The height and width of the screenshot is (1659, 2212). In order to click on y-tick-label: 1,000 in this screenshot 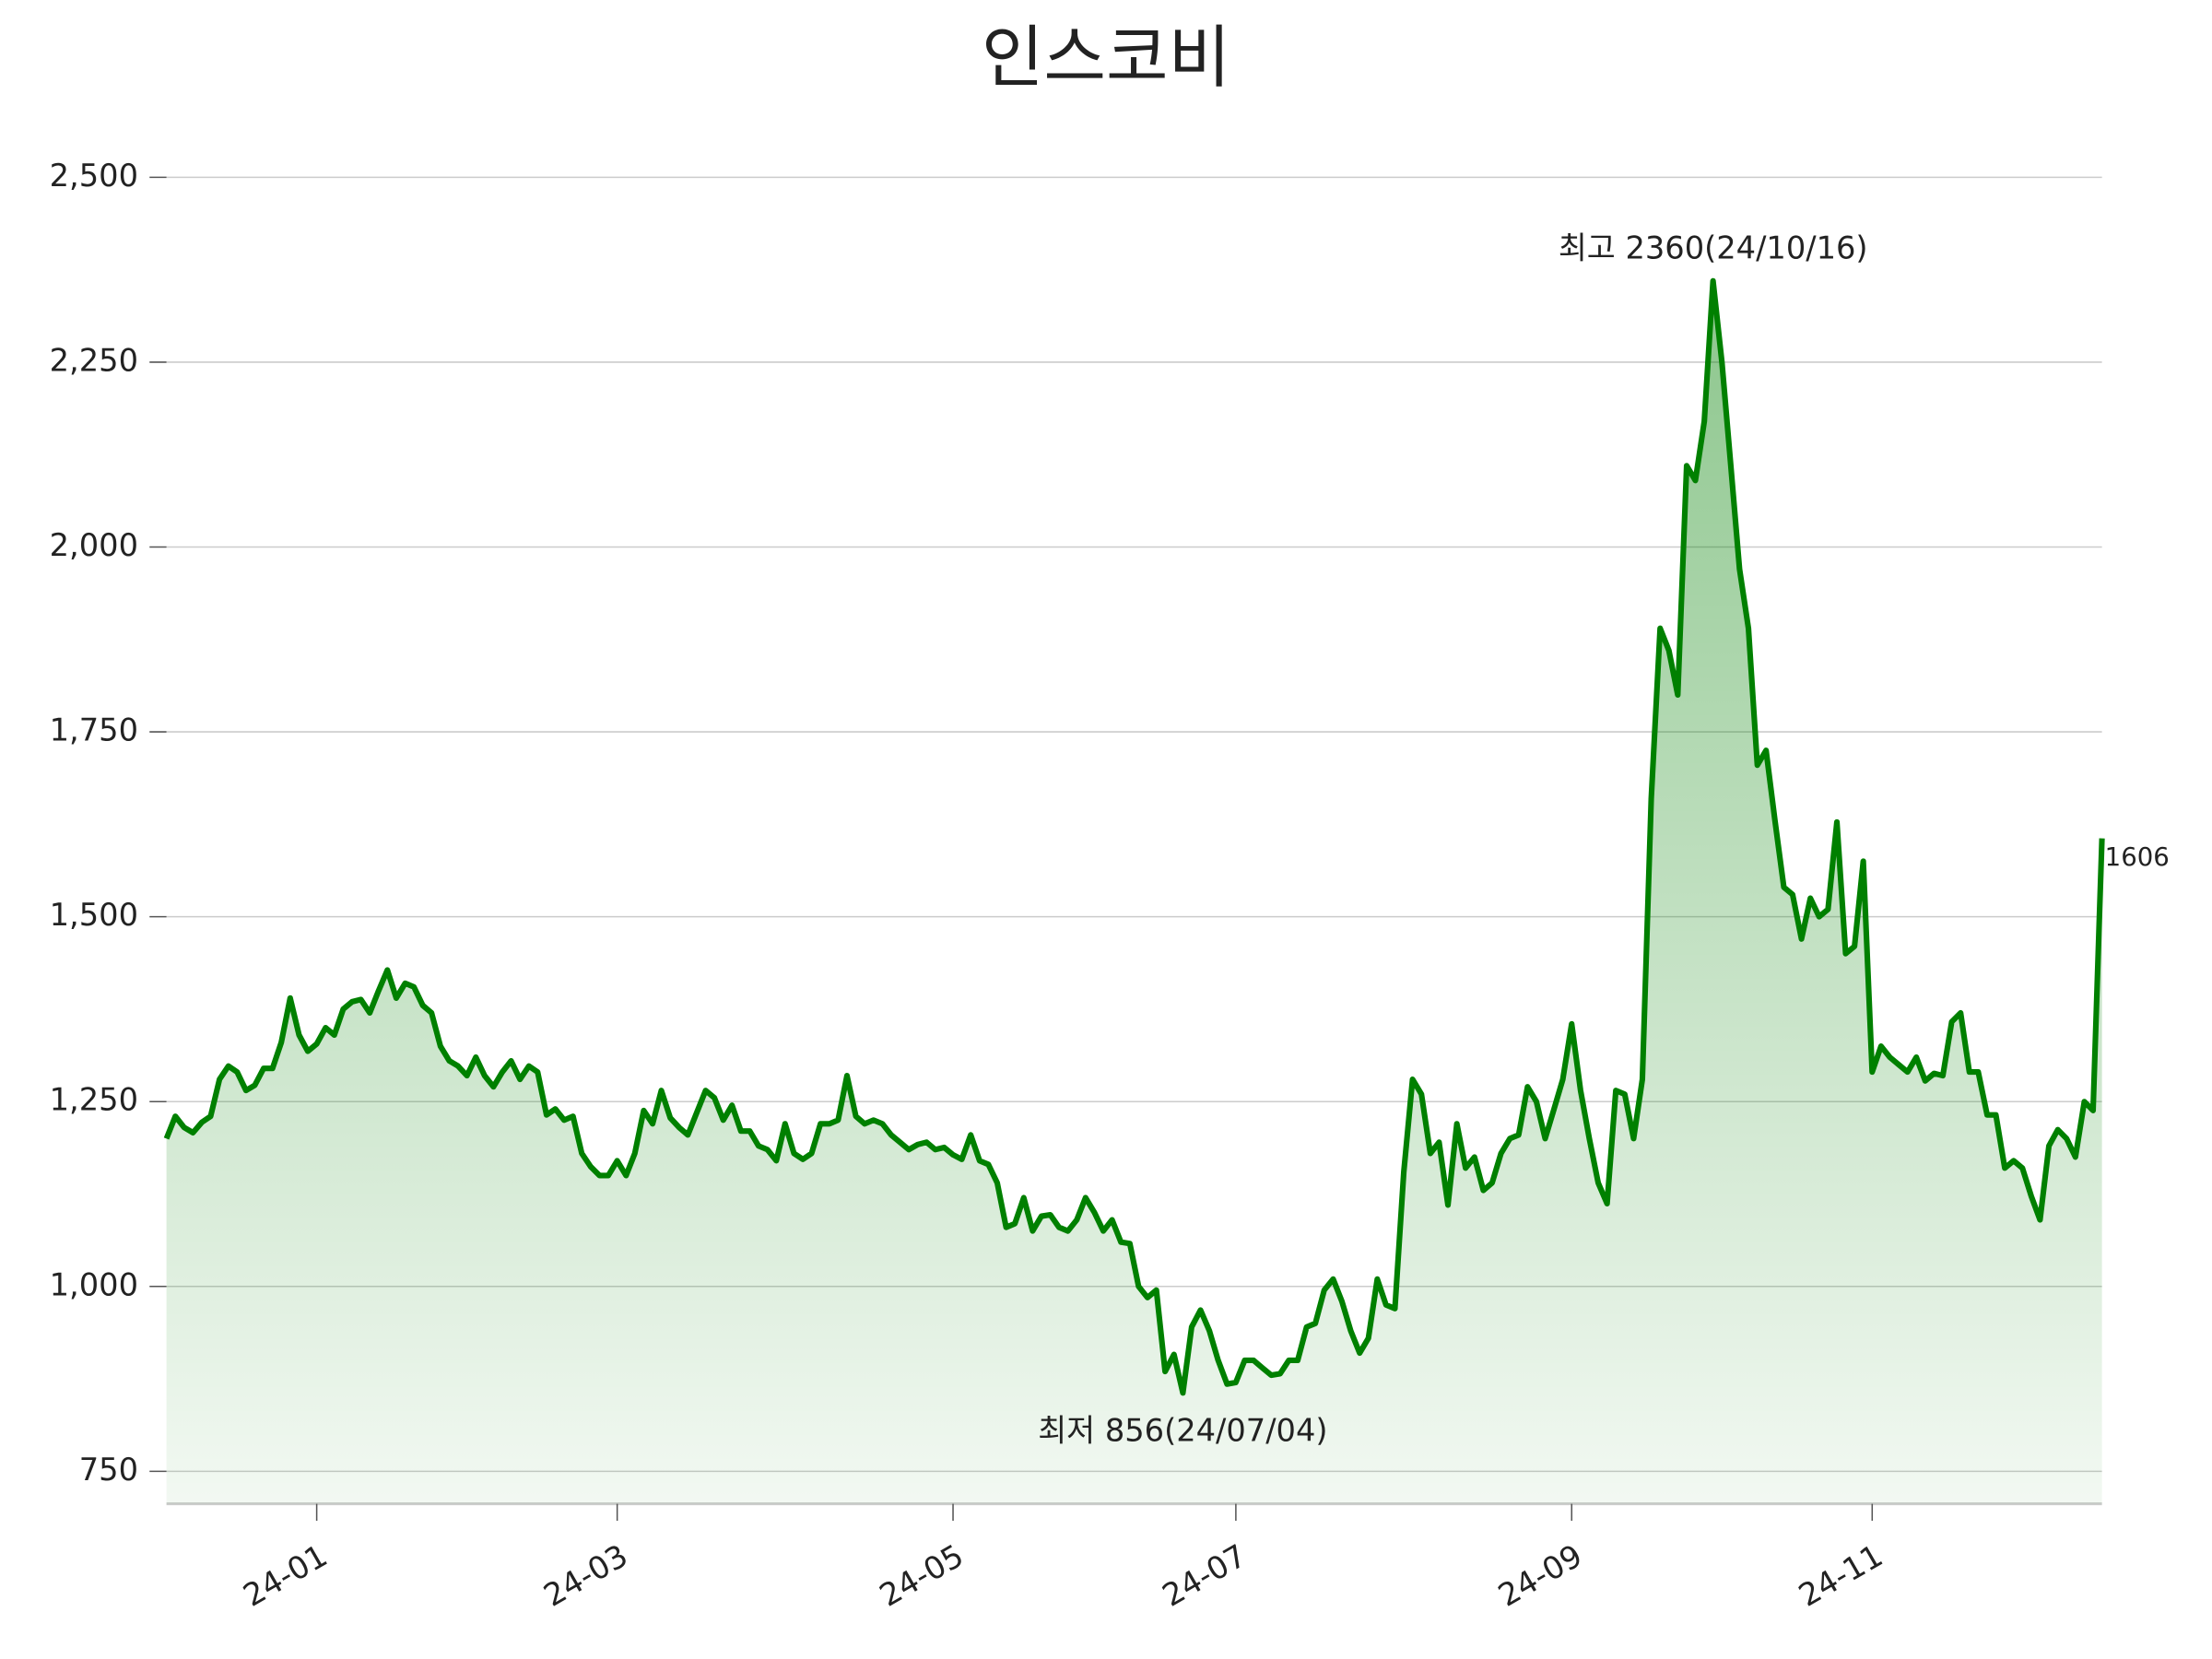, I will do `click(94, 1284)`.